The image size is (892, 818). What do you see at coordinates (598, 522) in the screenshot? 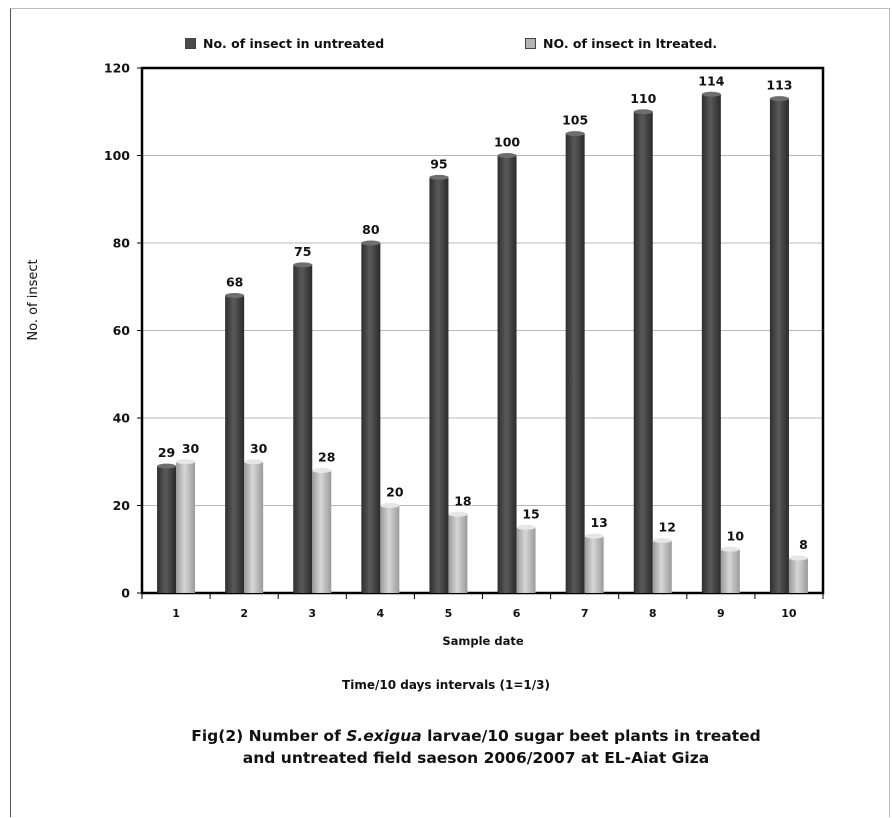
I see `data-label-treated: 13` at bounding box center [598, 522].